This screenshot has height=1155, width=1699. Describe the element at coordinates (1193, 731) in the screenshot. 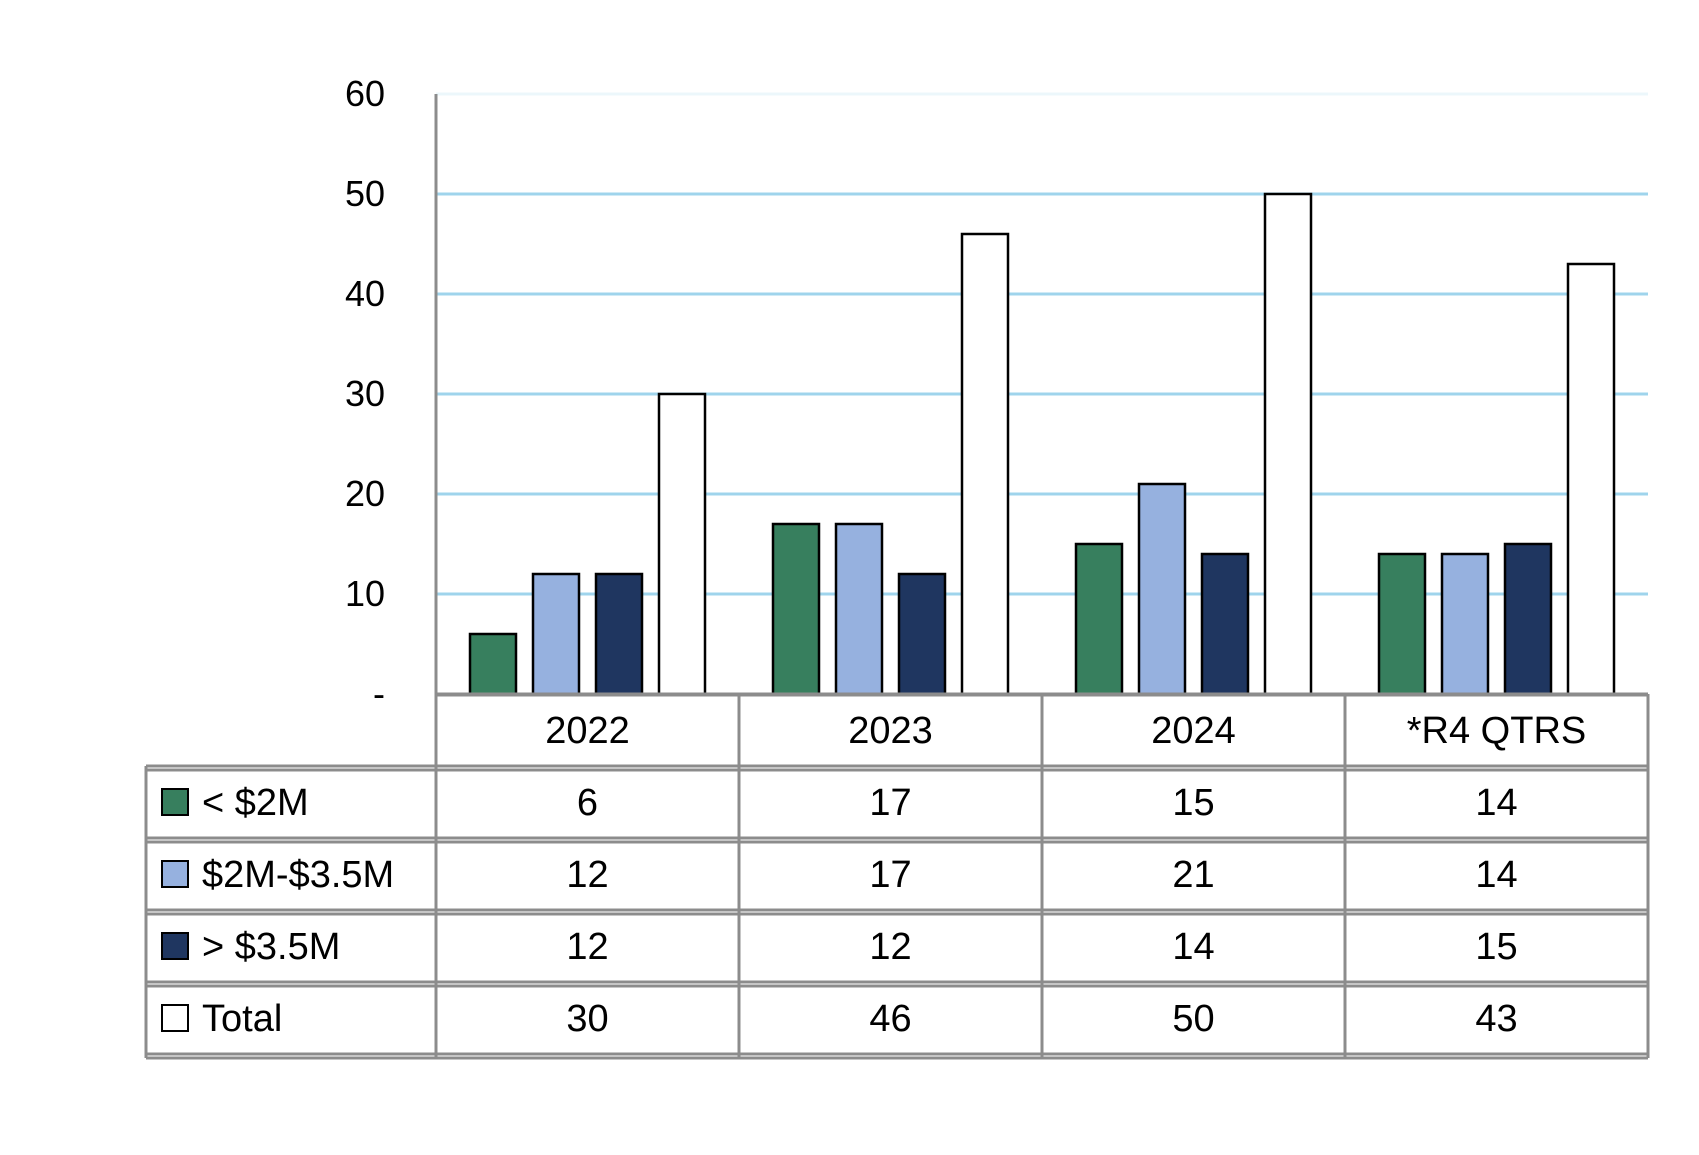

I see `category-label: 2024` at that location.